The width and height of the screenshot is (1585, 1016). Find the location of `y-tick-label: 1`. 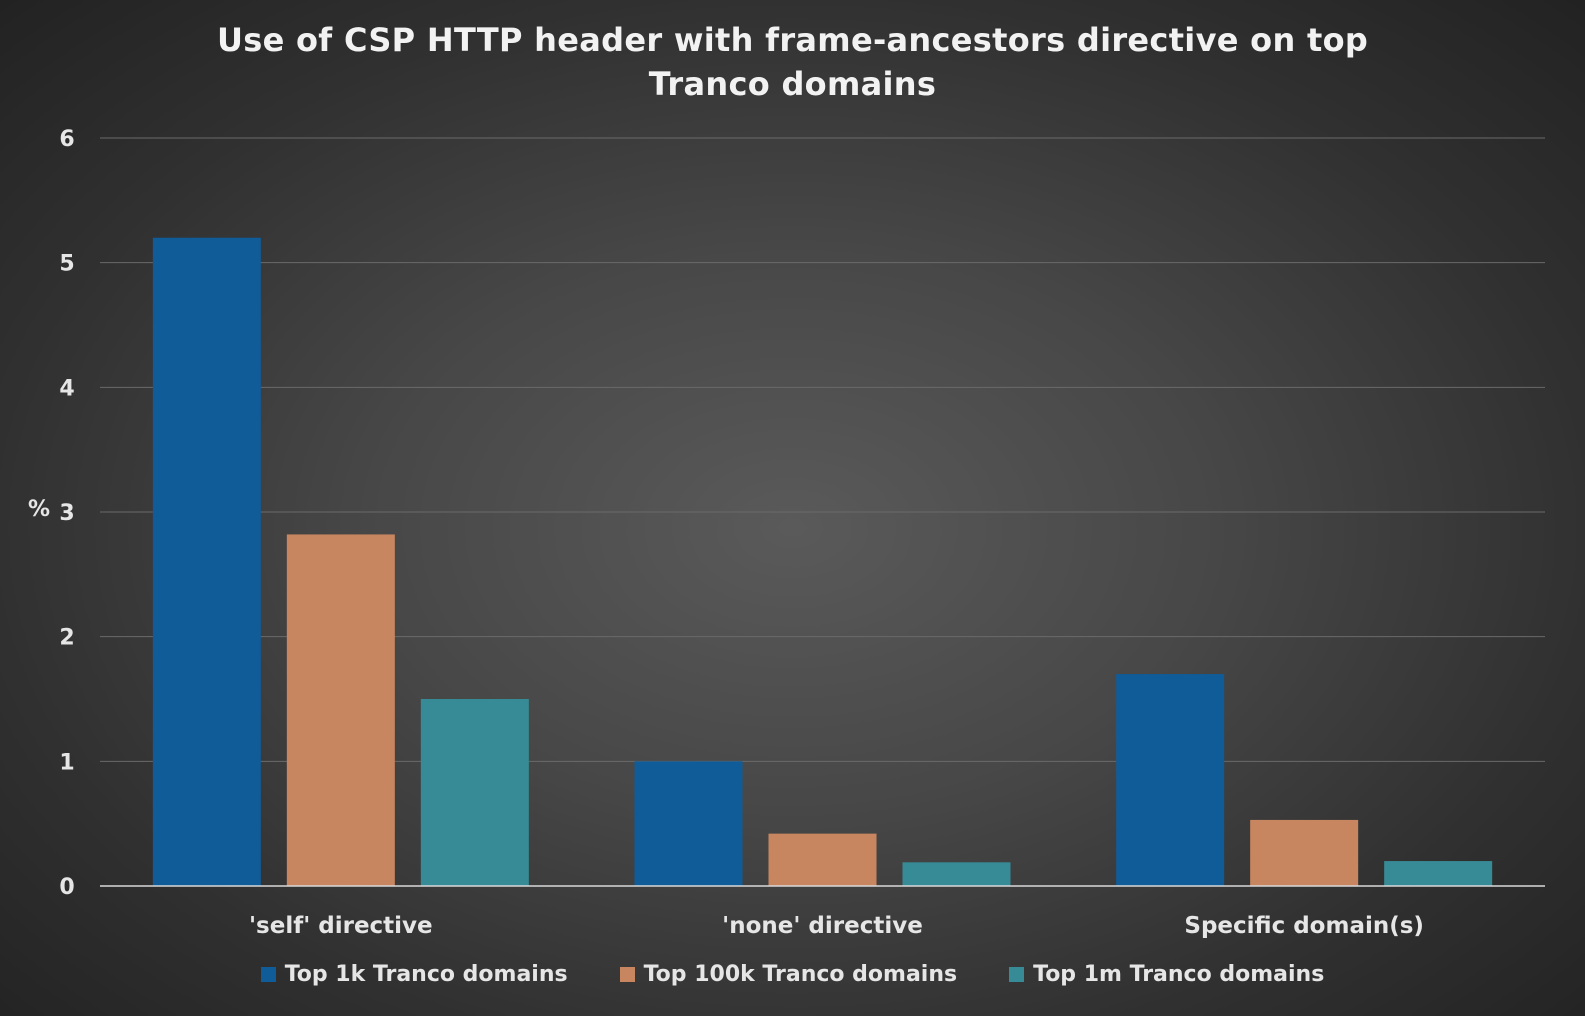

y-tick-label: 1 is located at coordinates (66, 762).